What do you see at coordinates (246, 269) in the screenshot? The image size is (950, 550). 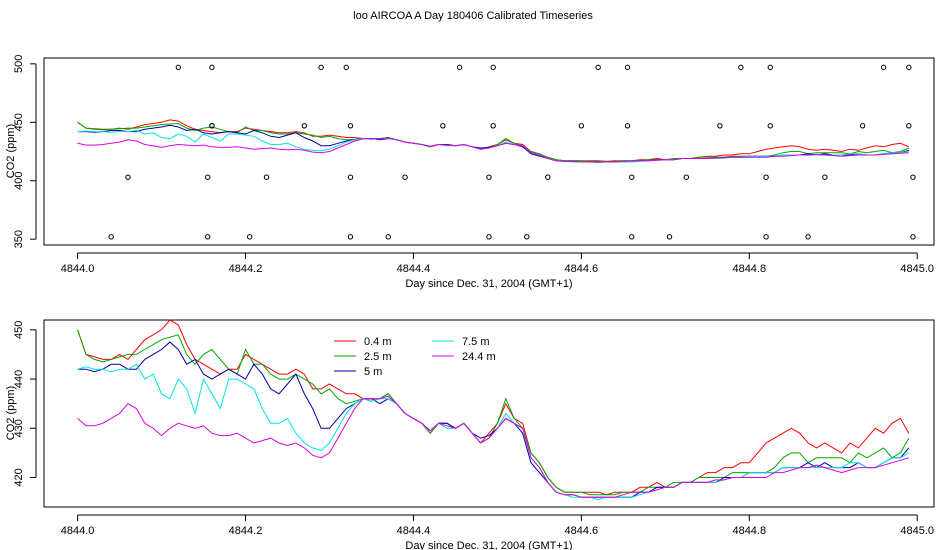 I see `top-x-tick-label: 4844.2` at bounding box center [246, 269].